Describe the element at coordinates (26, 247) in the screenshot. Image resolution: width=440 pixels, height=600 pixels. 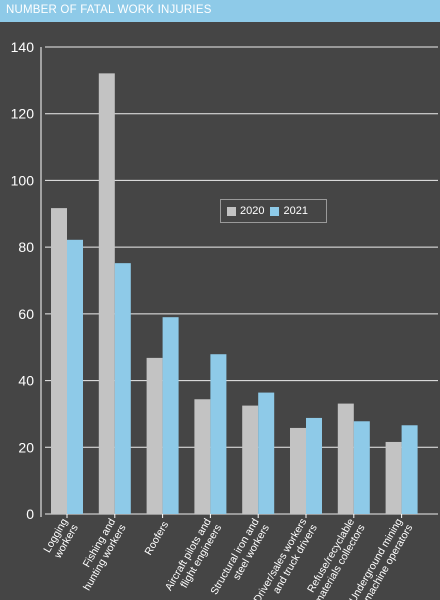
I see `y-tick-label: 80` at that location.